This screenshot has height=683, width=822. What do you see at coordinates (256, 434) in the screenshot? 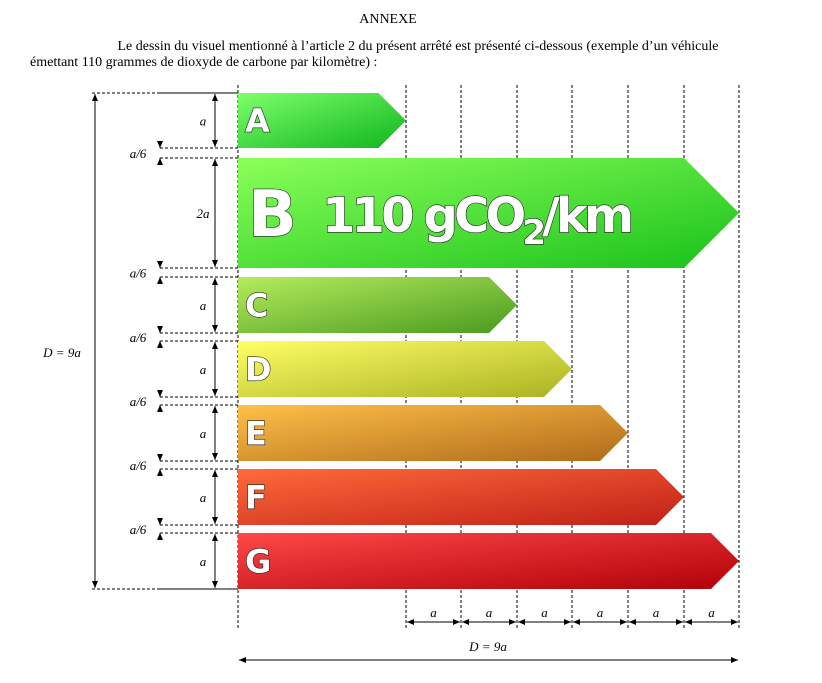
I see `bar-letter: E` at bounding box center [256, 434].